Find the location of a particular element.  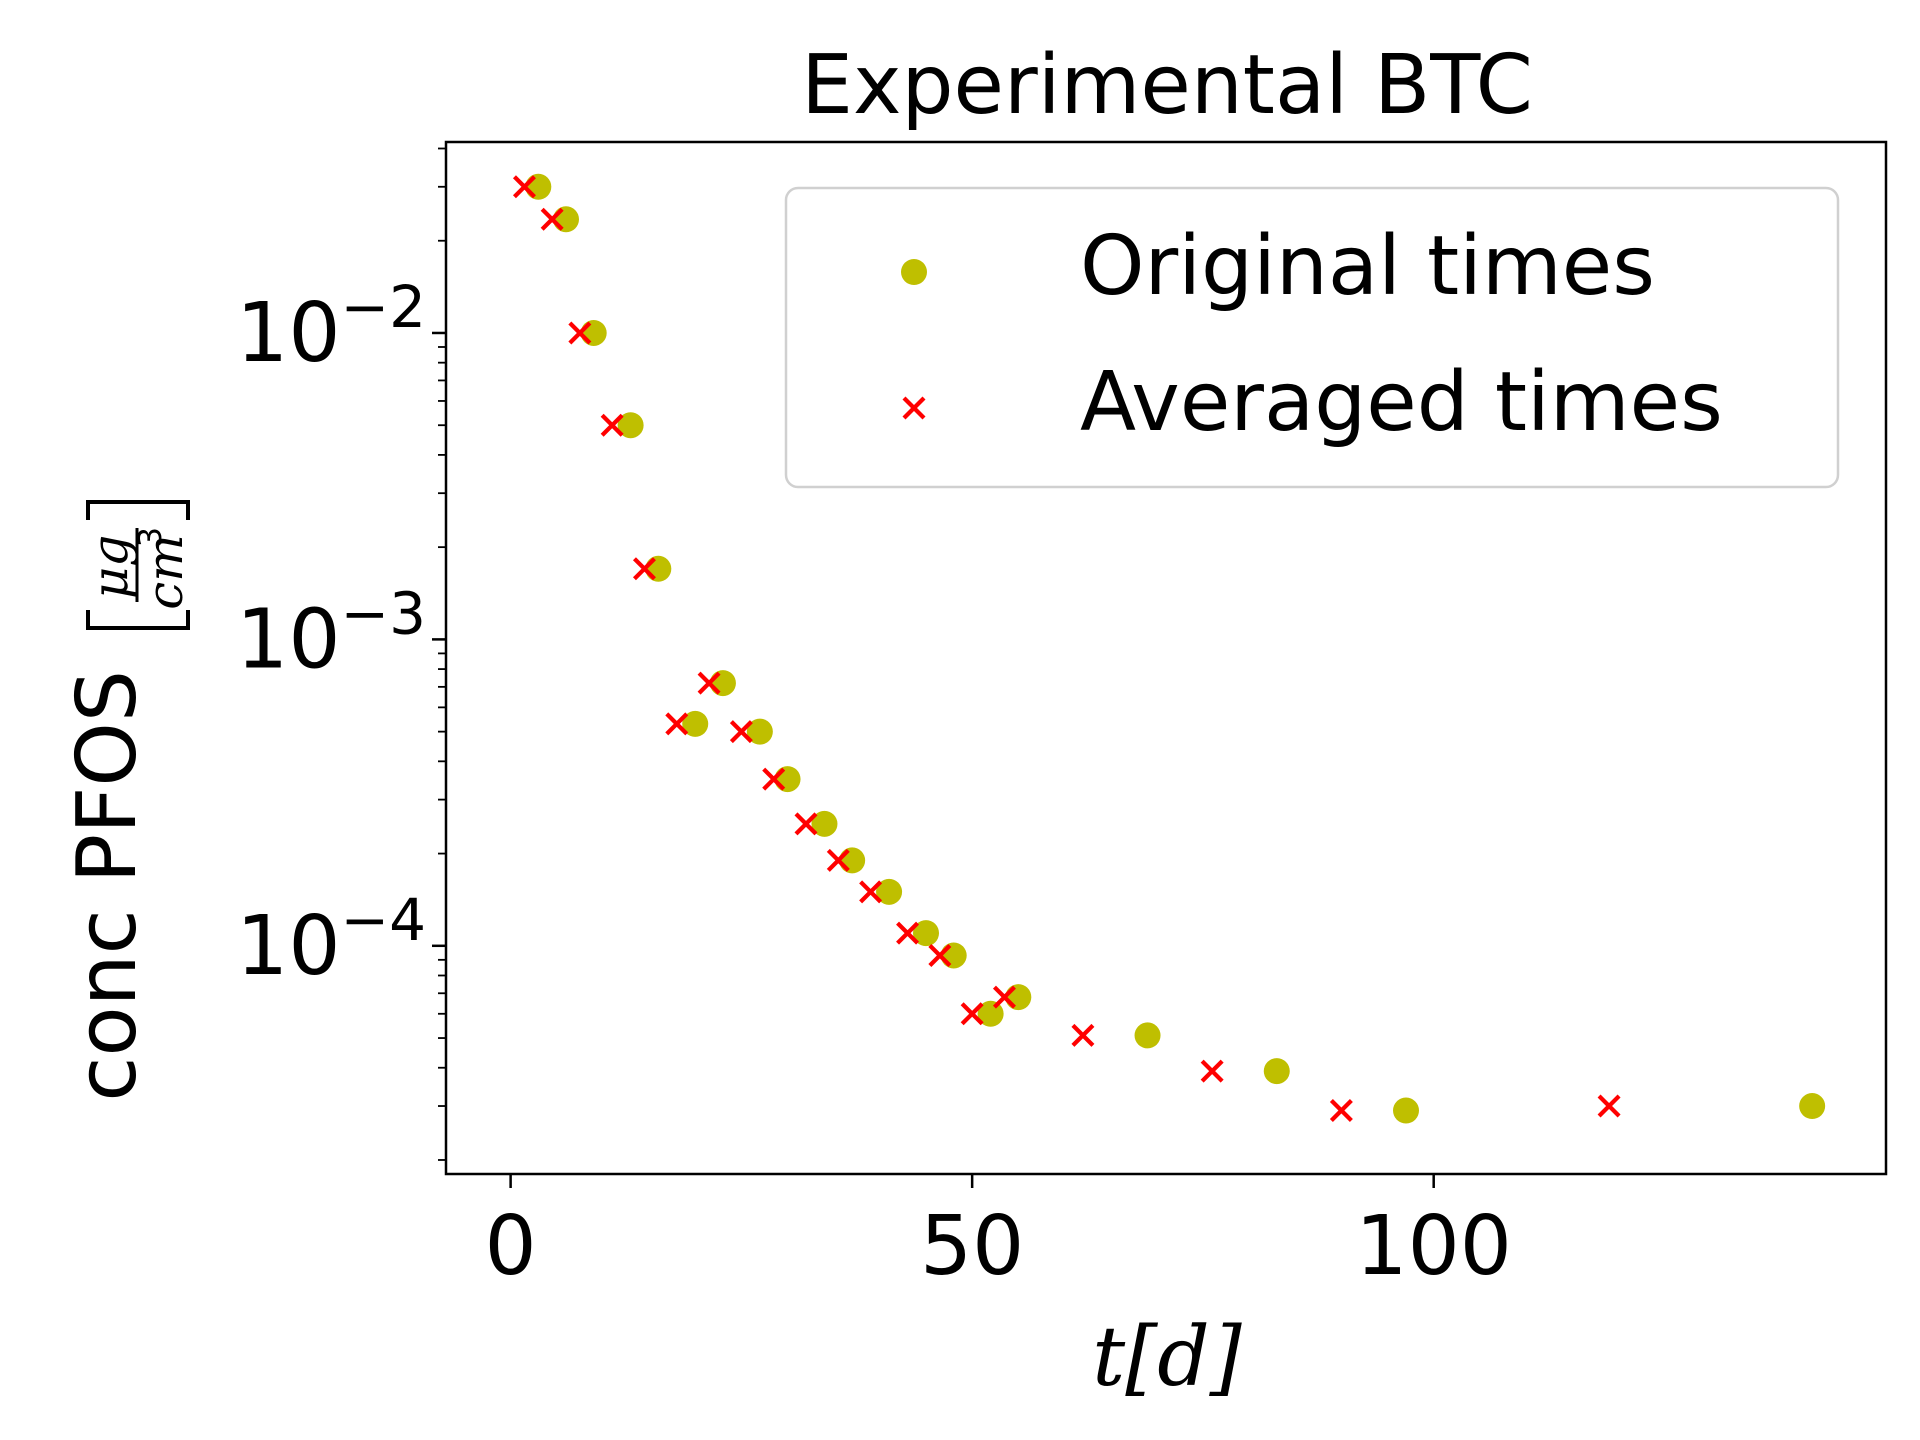

x-tick-label: 0 is located at coordinates (511, 1246).